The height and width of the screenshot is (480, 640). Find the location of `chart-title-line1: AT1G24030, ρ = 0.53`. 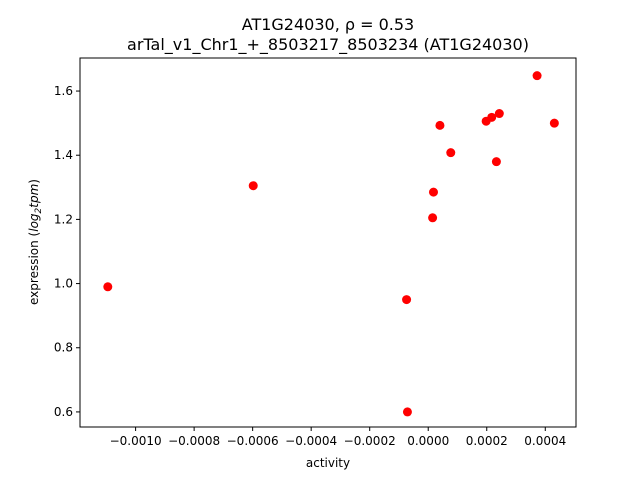

chart-title-line1: AT1G24030, ρ = 0.53 is located at coordinates (328, 24).